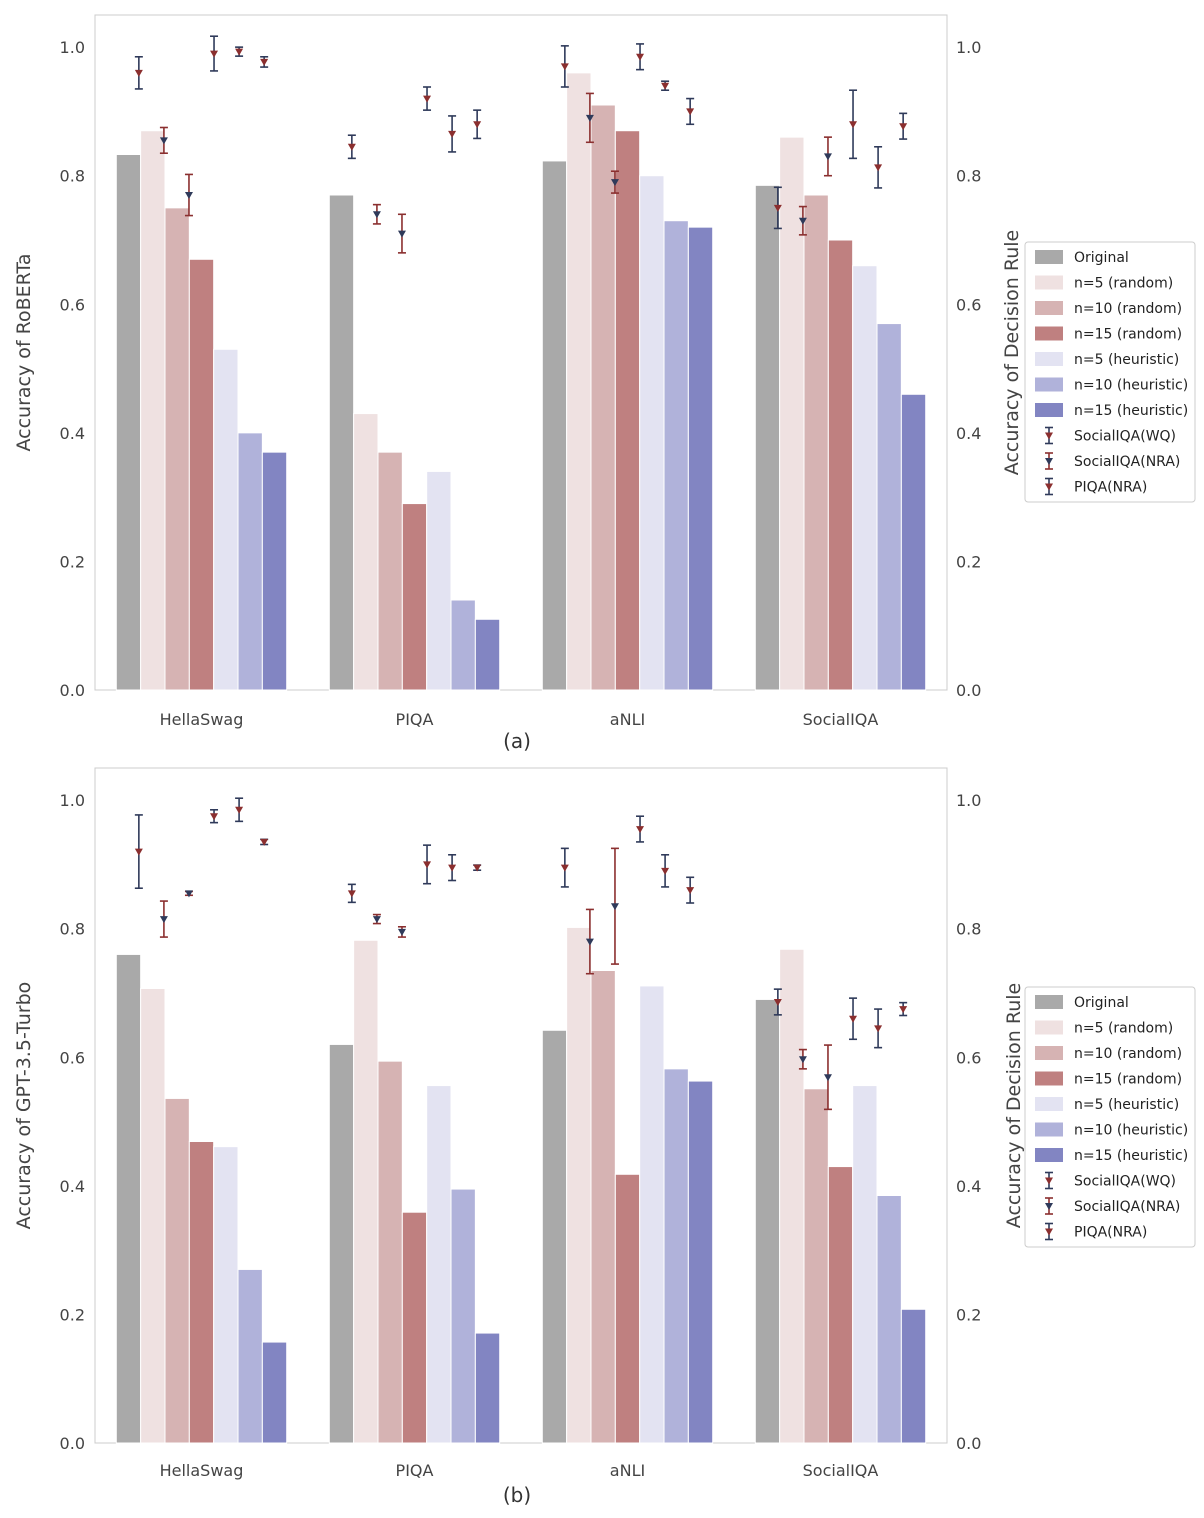 The width and height of the screenshot is (1204, 1518). I want to click on legend-label: SocialIQA(NRA), so click(1127, 1207).